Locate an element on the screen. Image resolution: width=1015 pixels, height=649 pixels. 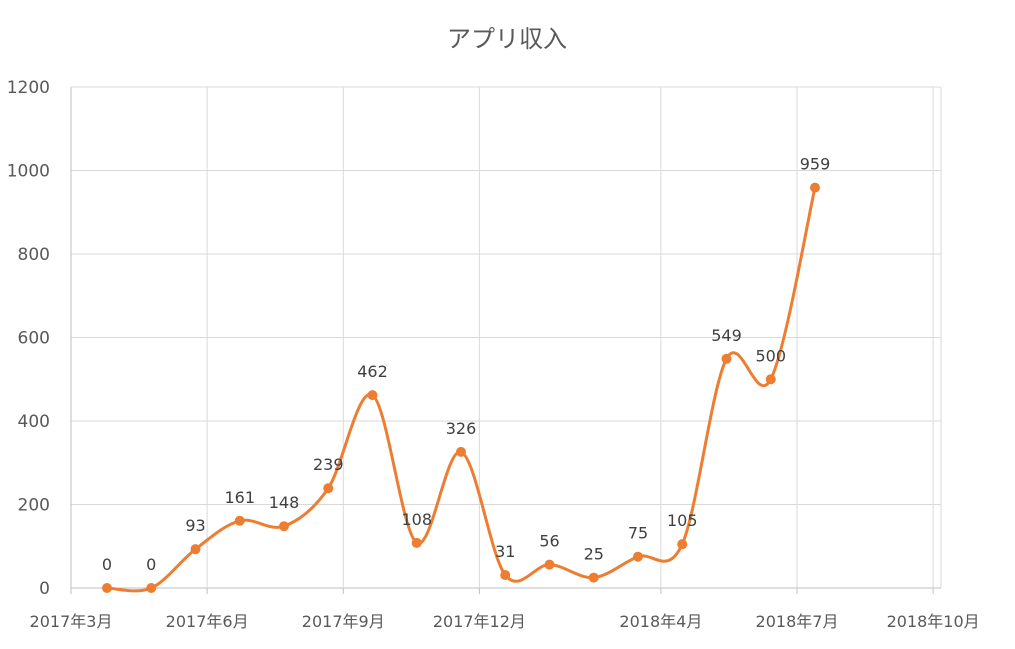
data-label: 105 is located at coordinates (682, 520).